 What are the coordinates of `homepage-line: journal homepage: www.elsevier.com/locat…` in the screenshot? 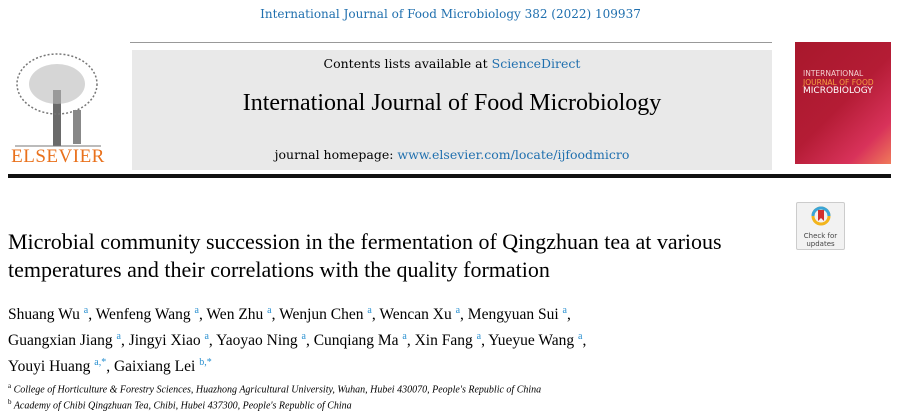 It's located at (452, 154).